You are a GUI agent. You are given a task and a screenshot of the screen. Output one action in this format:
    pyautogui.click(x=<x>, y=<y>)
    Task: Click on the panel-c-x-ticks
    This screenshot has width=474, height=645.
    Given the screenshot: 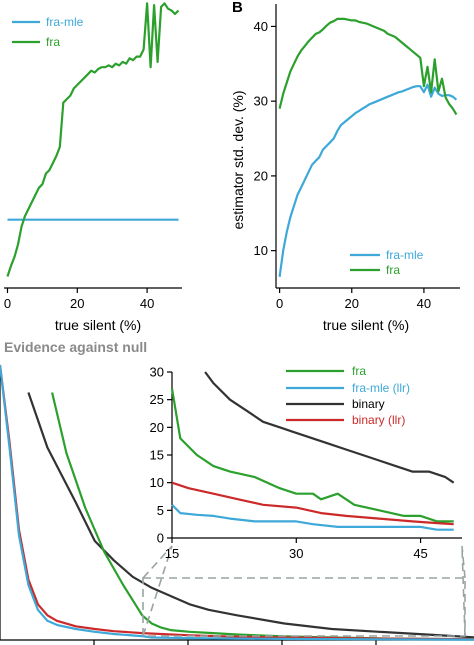 What is the action you would take?
    pyautogui.click(x=235, y=642)
    